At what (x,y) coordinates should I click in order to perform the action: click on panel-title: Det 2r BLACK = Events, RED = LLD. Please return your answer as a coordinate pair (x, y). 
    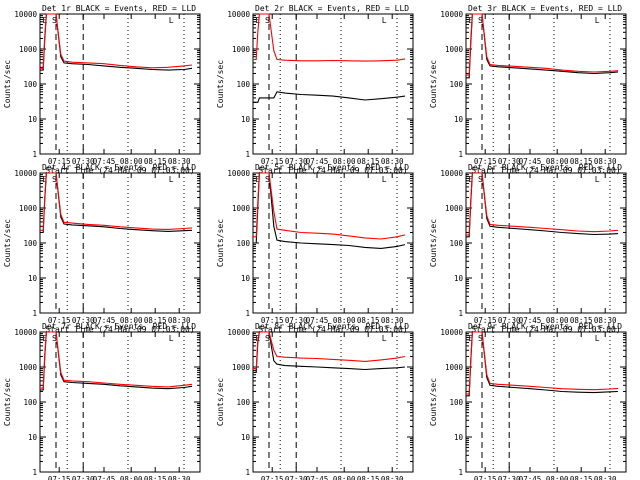
    Looking at the image, I should click on (332, 8).